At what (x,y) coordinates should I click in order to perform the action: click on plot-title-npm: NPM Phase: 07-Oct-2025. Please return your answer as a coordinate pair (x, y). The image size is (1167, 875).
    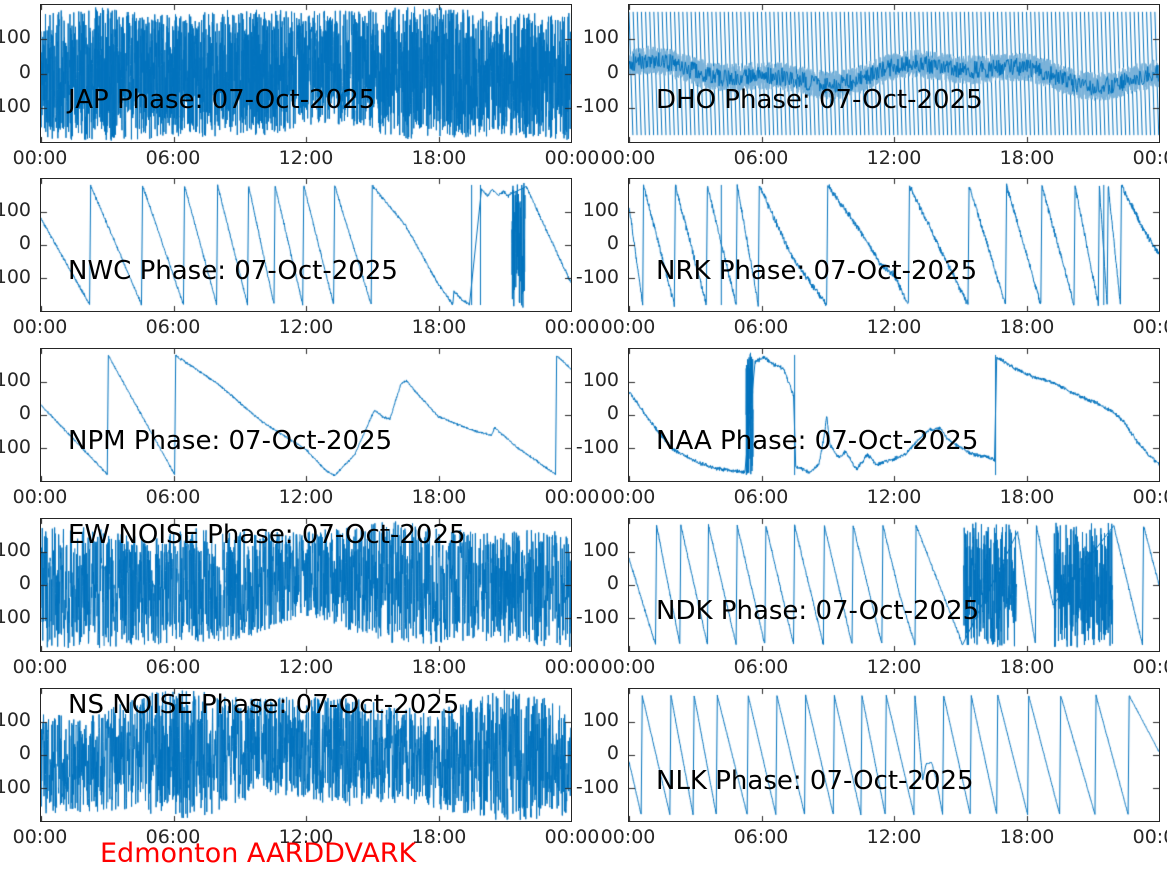
    Looking at the image, I should click on (230, 441).